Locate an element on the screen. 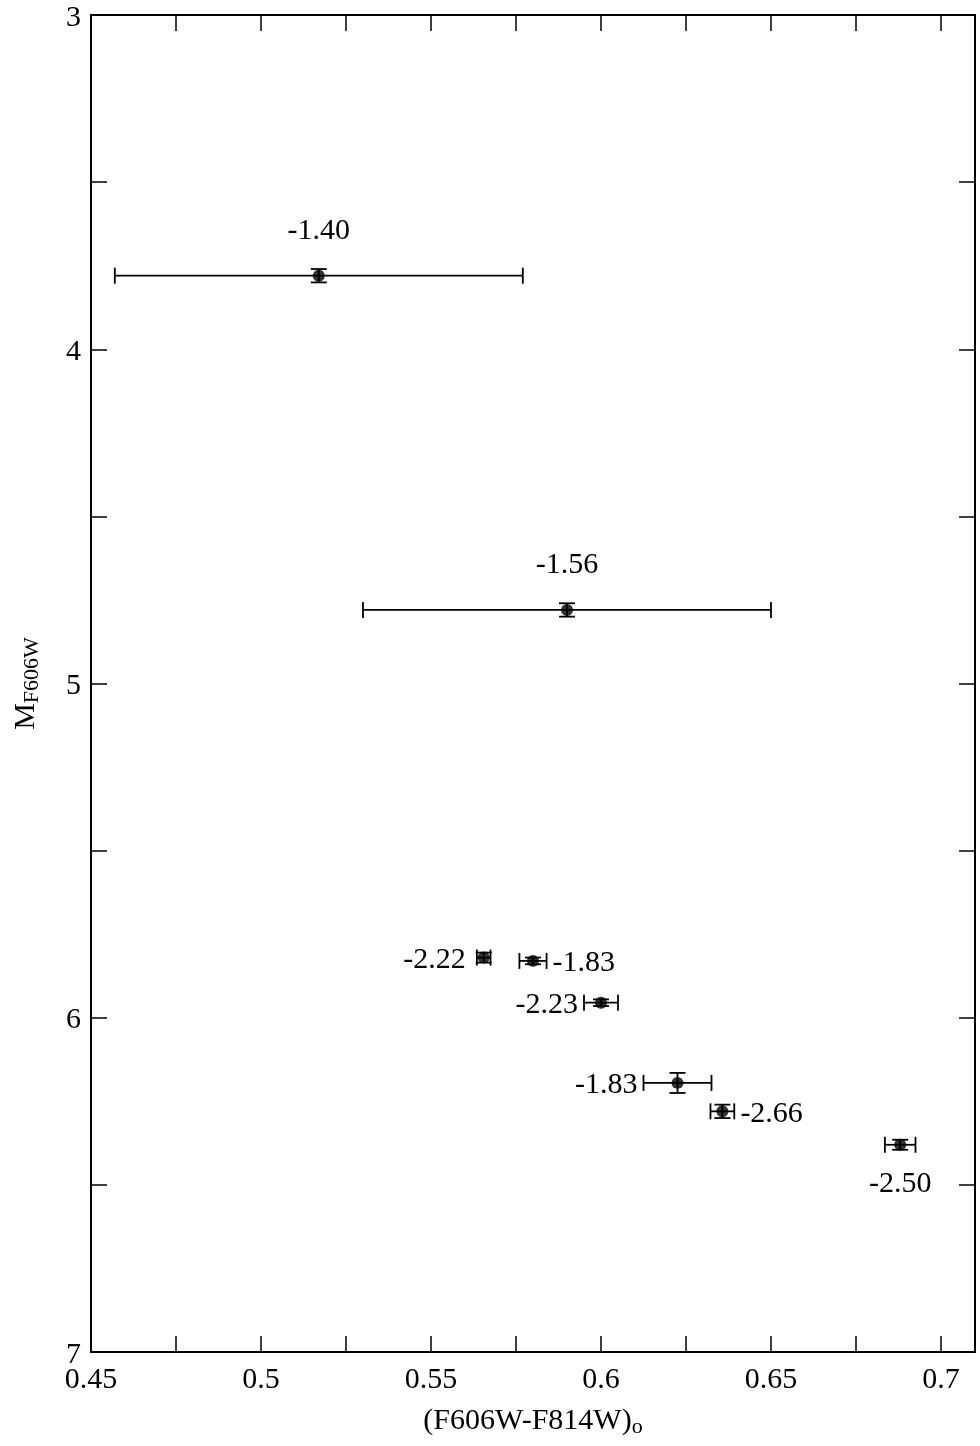 This screenshot has width=980, height=1446. y-axis-title: MF606W is located at coordinates (24, 683).